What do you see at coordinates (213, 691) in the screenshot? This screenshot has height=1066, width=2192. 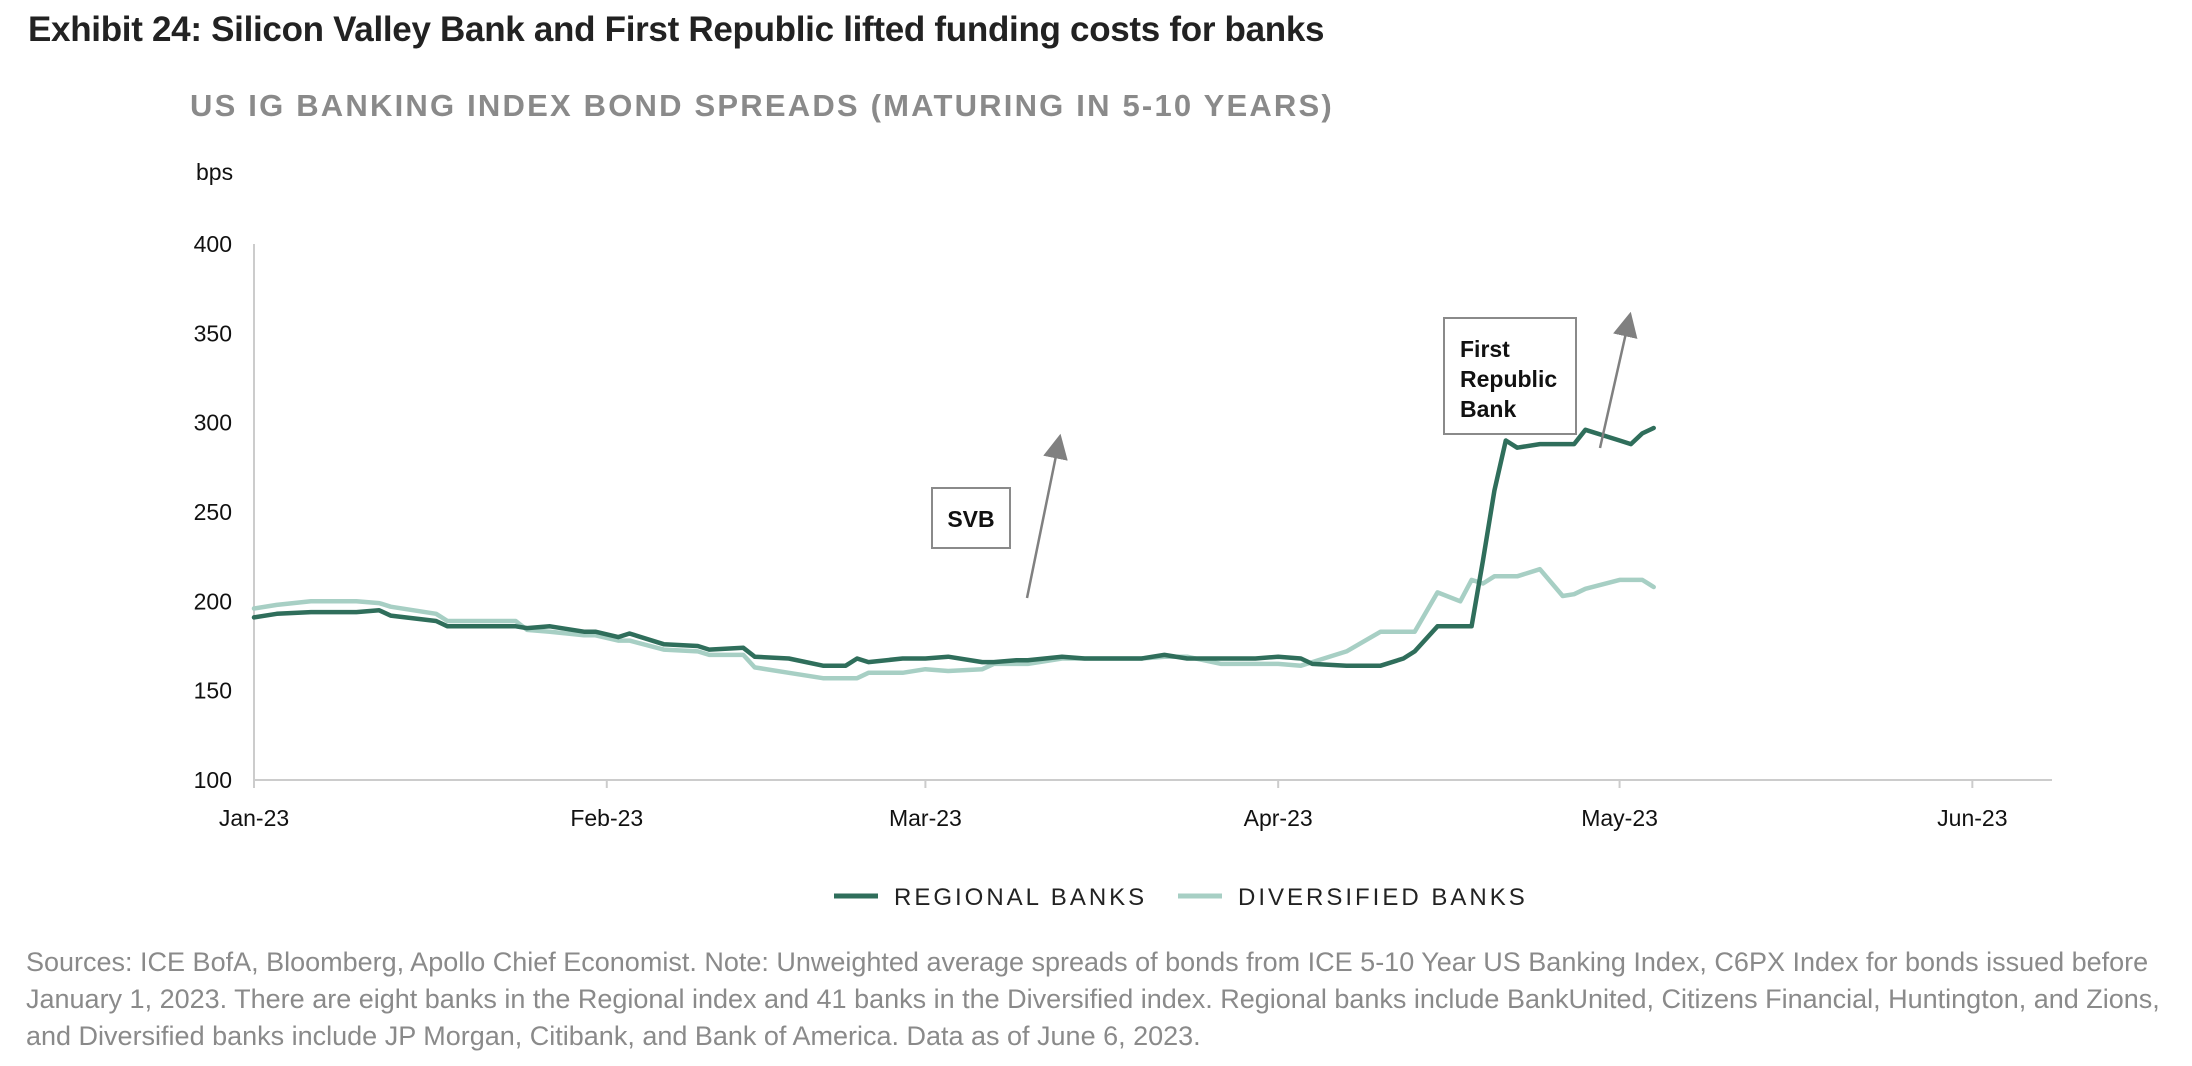 I see `y-tick-label: 150` at bounding box center [213, 691].